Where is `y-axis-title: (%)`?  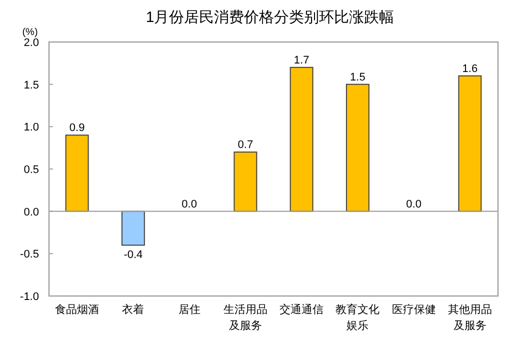 y-axis-title: (%) is located at coordinates (30, 32).